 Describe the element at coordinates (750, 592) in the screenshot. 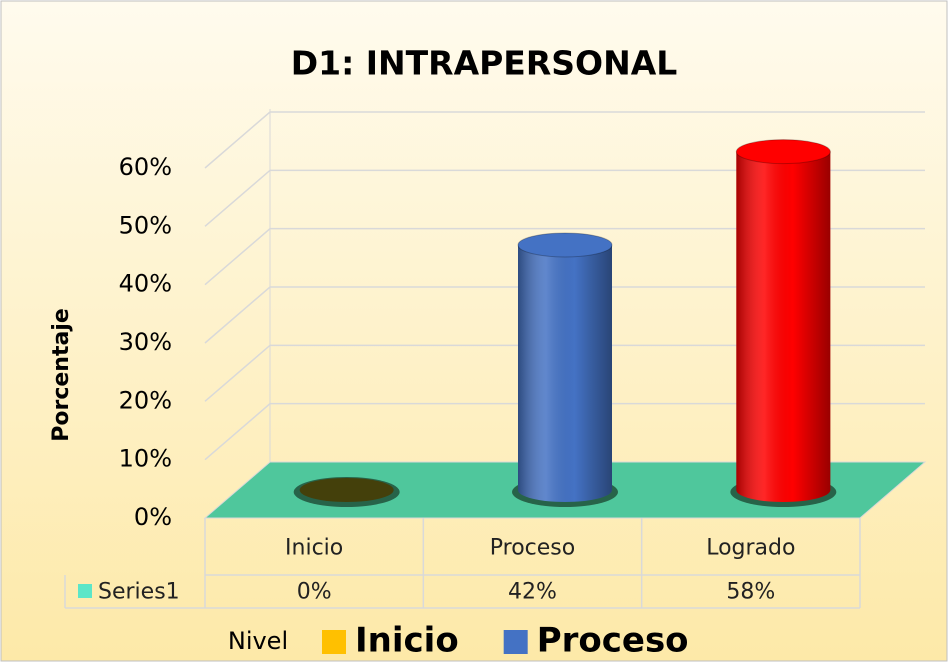

I see `data-label: 58%` at that location.